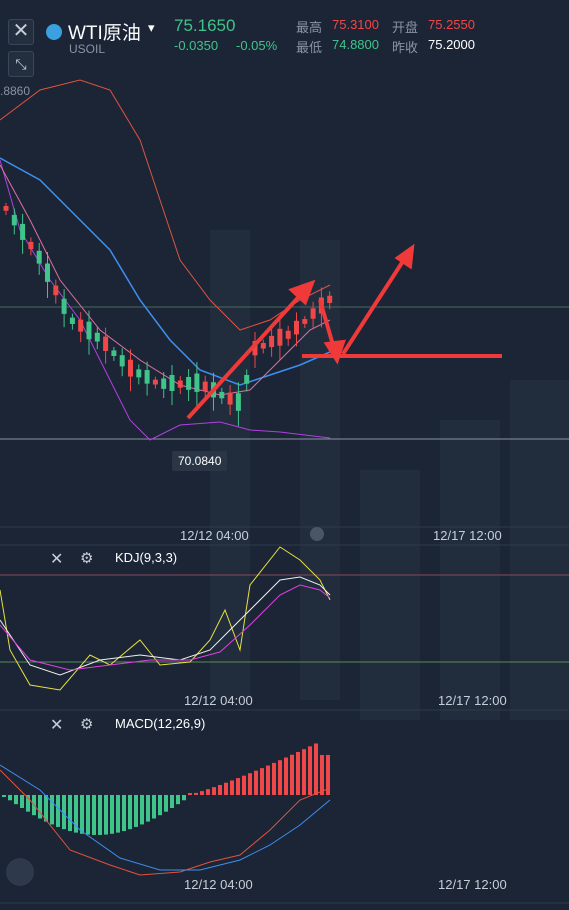  Describe the element at coordinates (151, 27) in the screenshot. I see `dropdown-caret: ▾` at that location.